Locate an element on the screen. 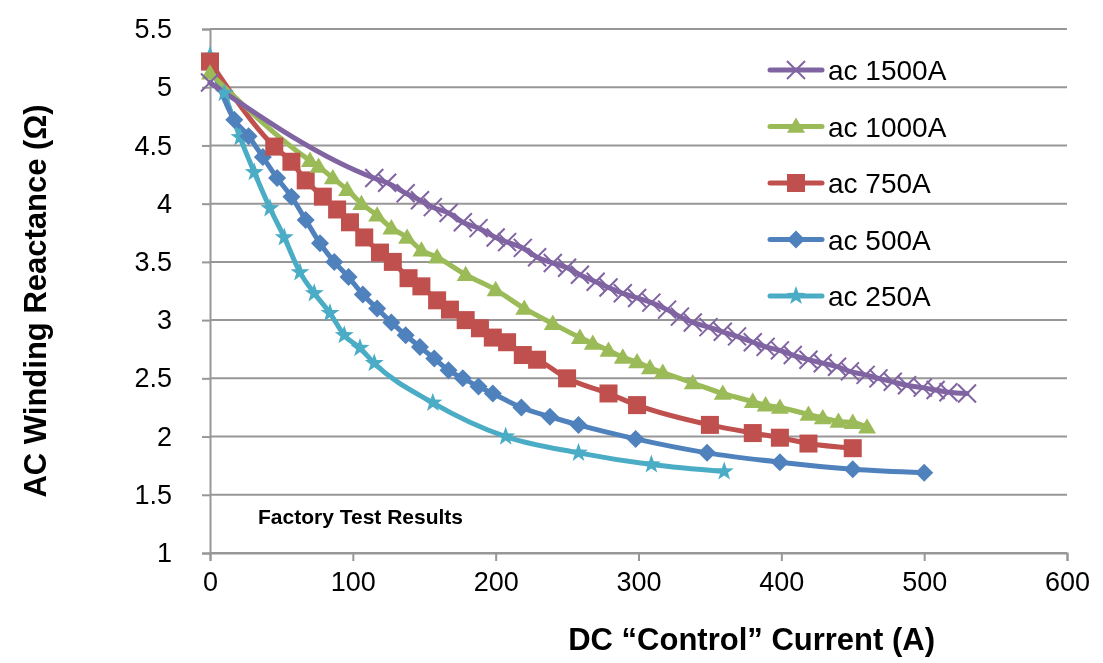  x-tick-label: 100 is located at coordinates (353, 582).